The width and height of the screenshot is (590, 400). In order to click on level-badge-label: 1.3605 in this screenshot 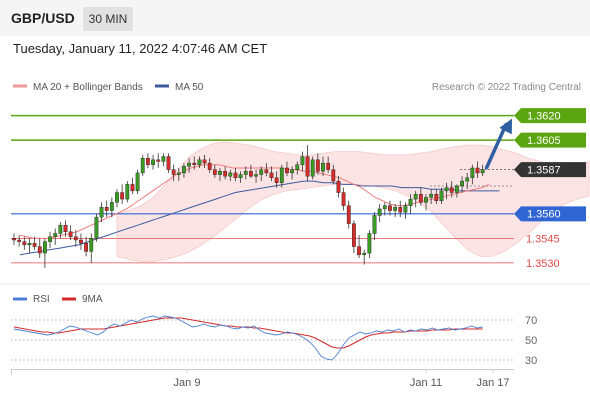, I will do `click(544, 141)`.